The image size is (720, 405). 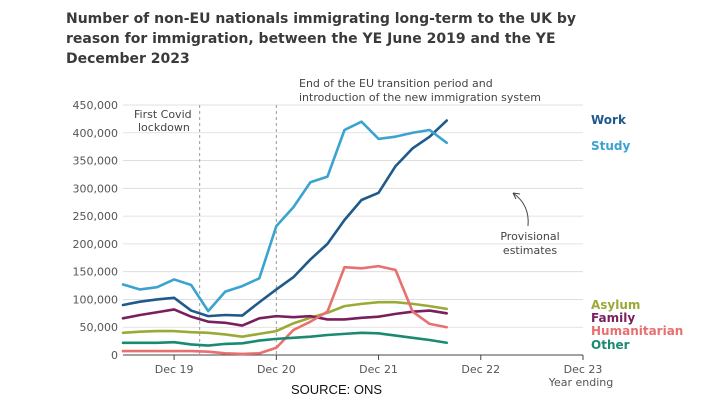 What do you see at coordinates (337, 389) in the screenshot?
I see `source-note: SOURCE: ONS` at bounding box center [337, 389].